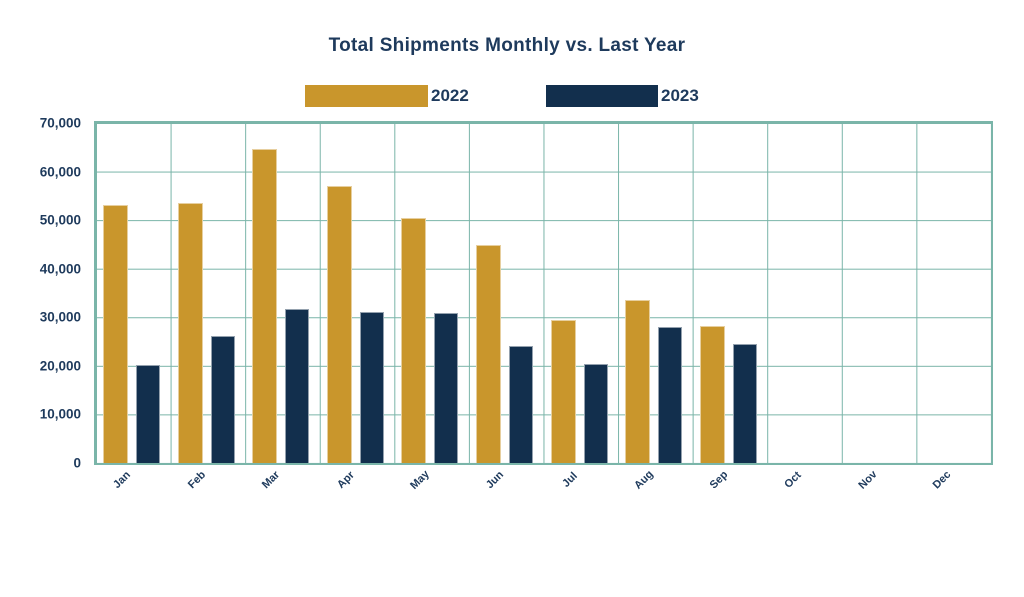  I want to click on y-tick-10000: 10,000, so click(60, 414).